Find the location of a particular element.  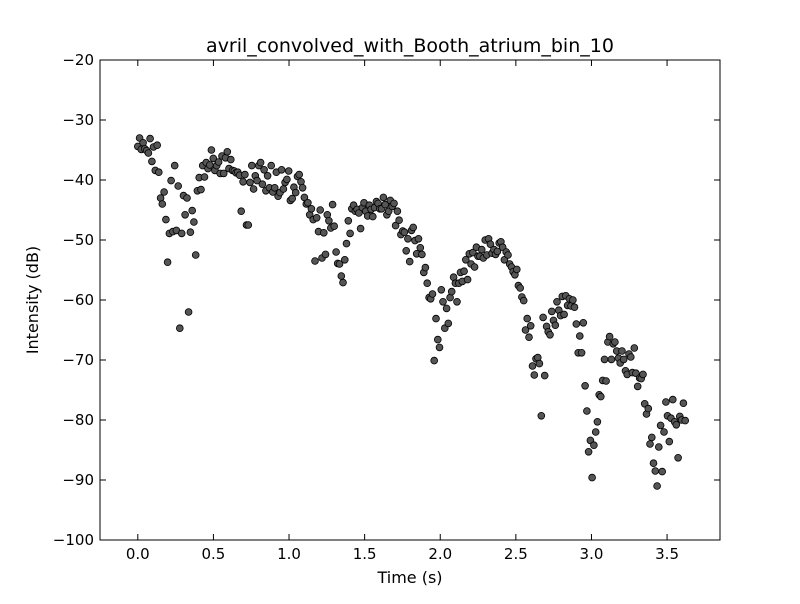

x-tick-label: 2.0 is located at coordinates (440, 554).